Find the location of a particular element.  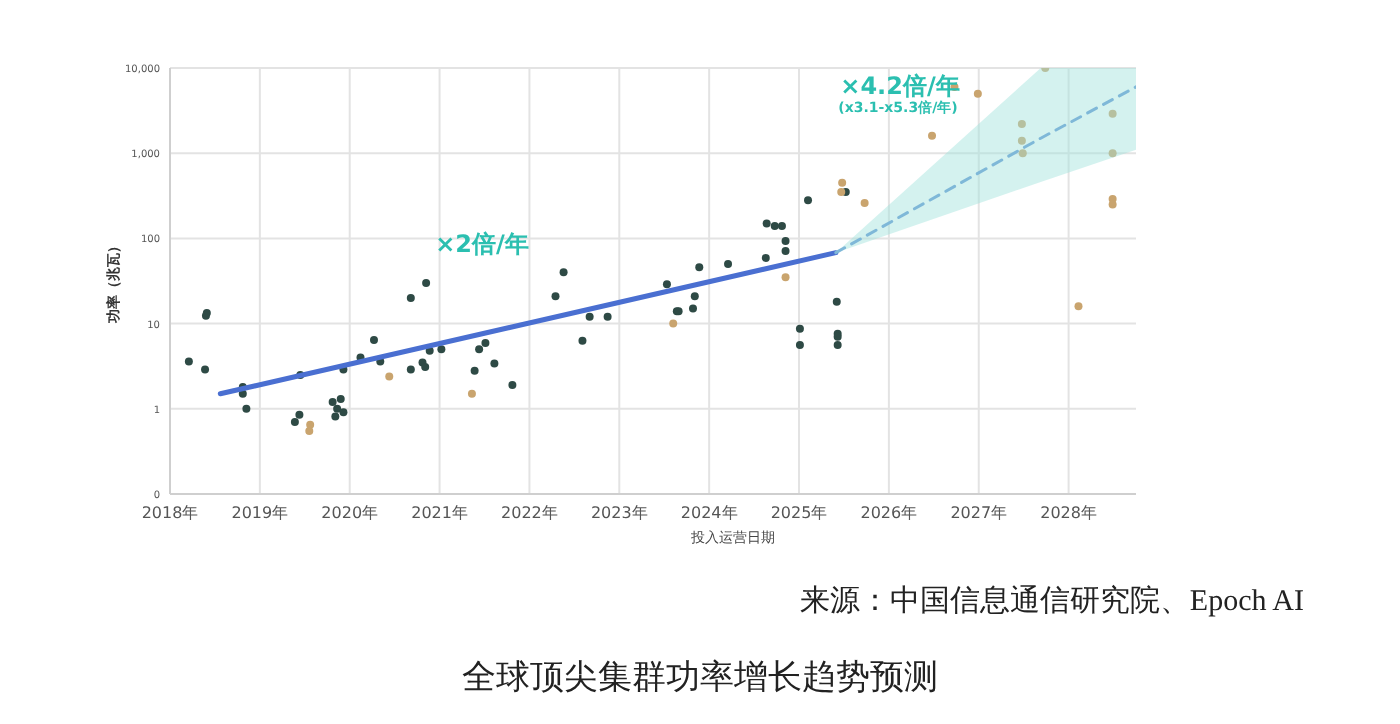

x-tick-label: 2021年 is located at coordinates (439, 513).